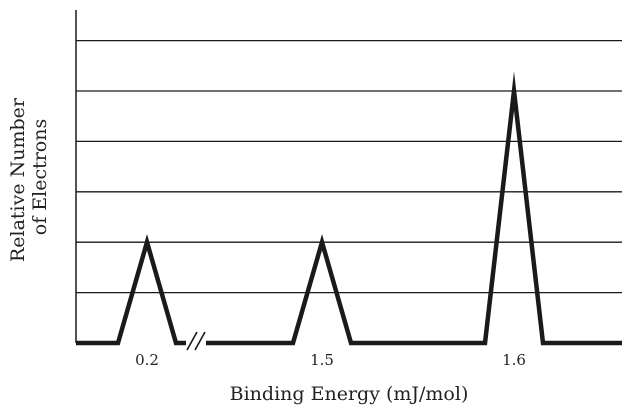  Describe the element at coordinates (349, 394) in the screenshot. I see `x-axis-title: Binding Energy (mJ/mol)` at that location.